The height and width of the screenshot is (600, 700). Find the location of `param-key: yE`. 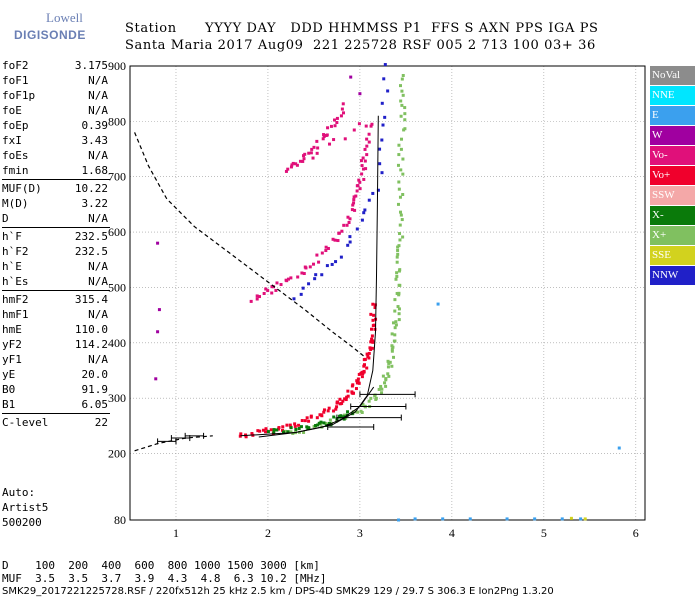

param-key: yE is located at coordinates (9, 374).